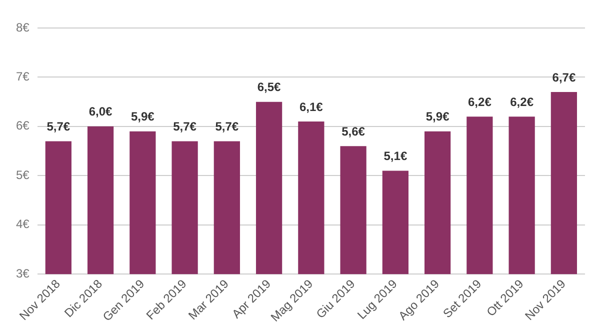  I want to click on y-tick-label: 5€, so click(23, 175).